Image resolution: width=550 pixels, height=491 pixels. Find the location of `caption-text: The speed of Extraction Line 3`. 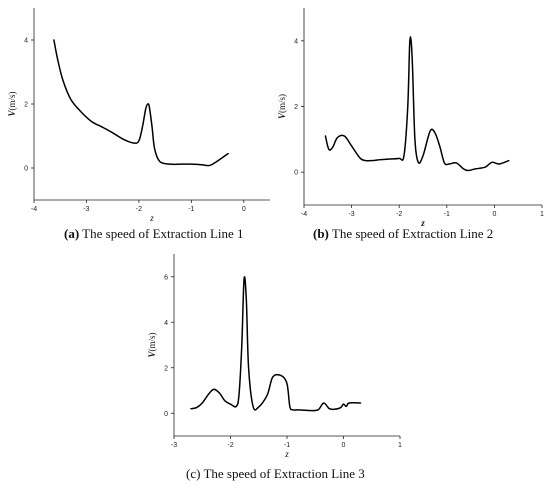

caption-text: The speed of Extraction Line 3 is located at coordinates (282, 473).